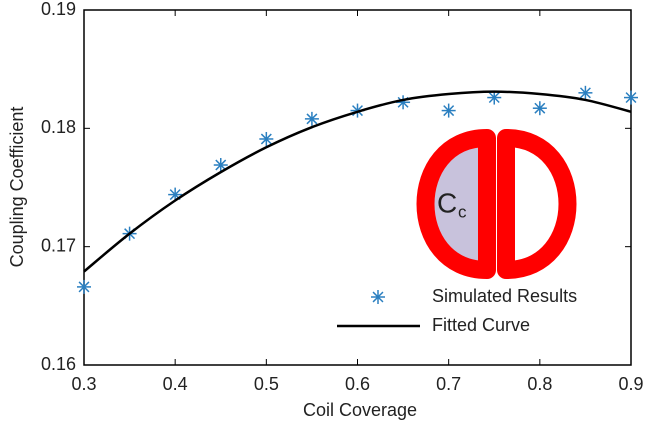 This screenshot has height=433, width=647. I want to click on y-tick-label: 0.16, so click(58, 364).